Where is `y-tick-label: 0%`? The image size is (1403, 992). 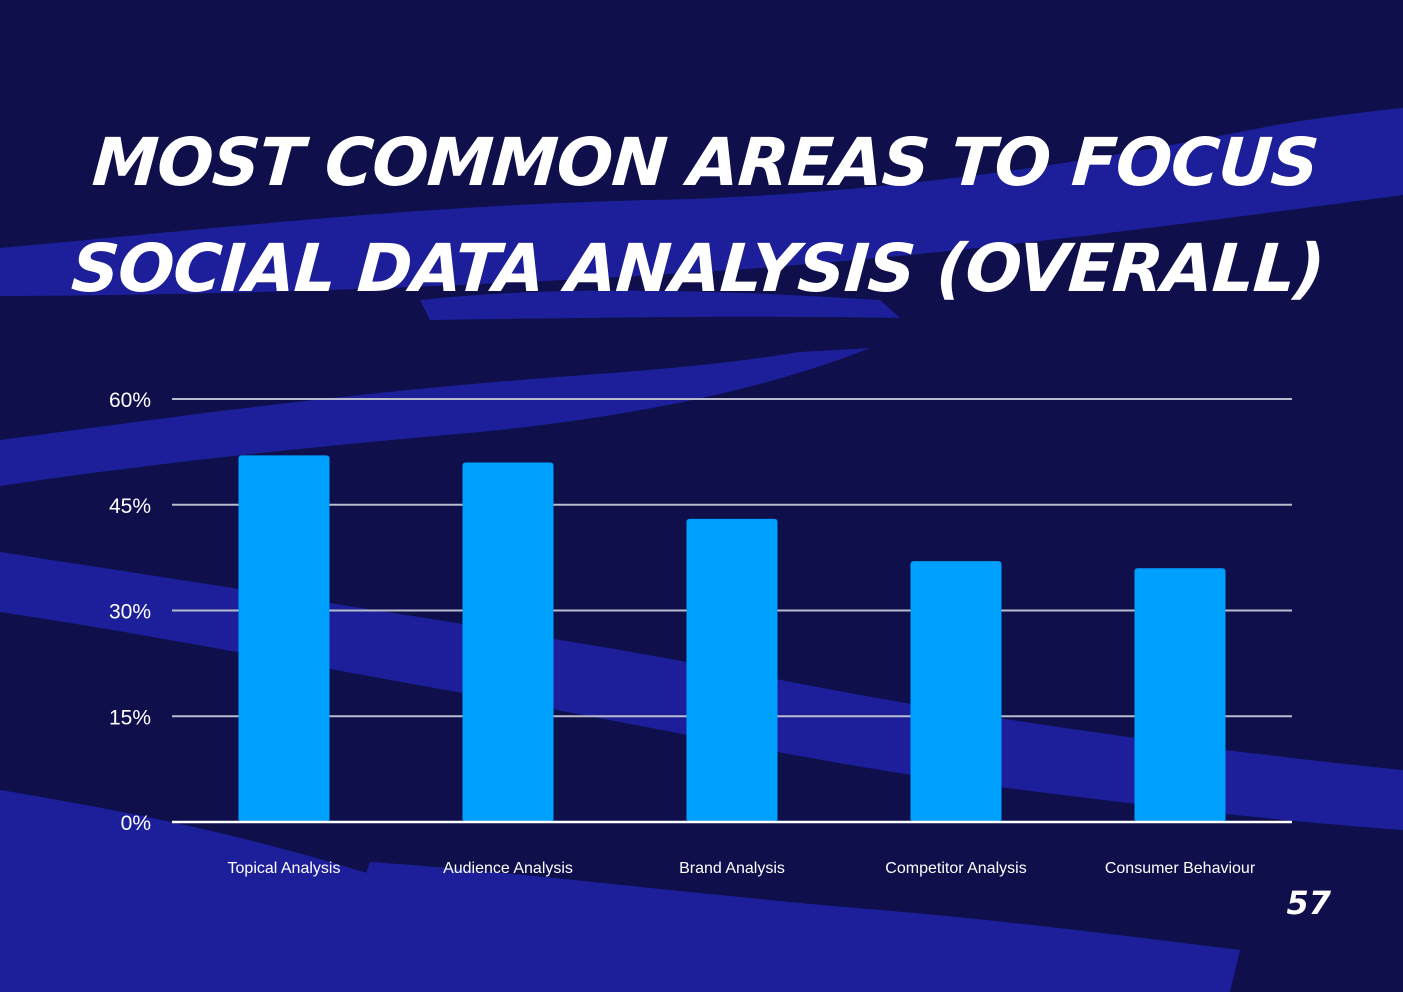 y-tick-label: 0% is located at coordinates (136, 823).